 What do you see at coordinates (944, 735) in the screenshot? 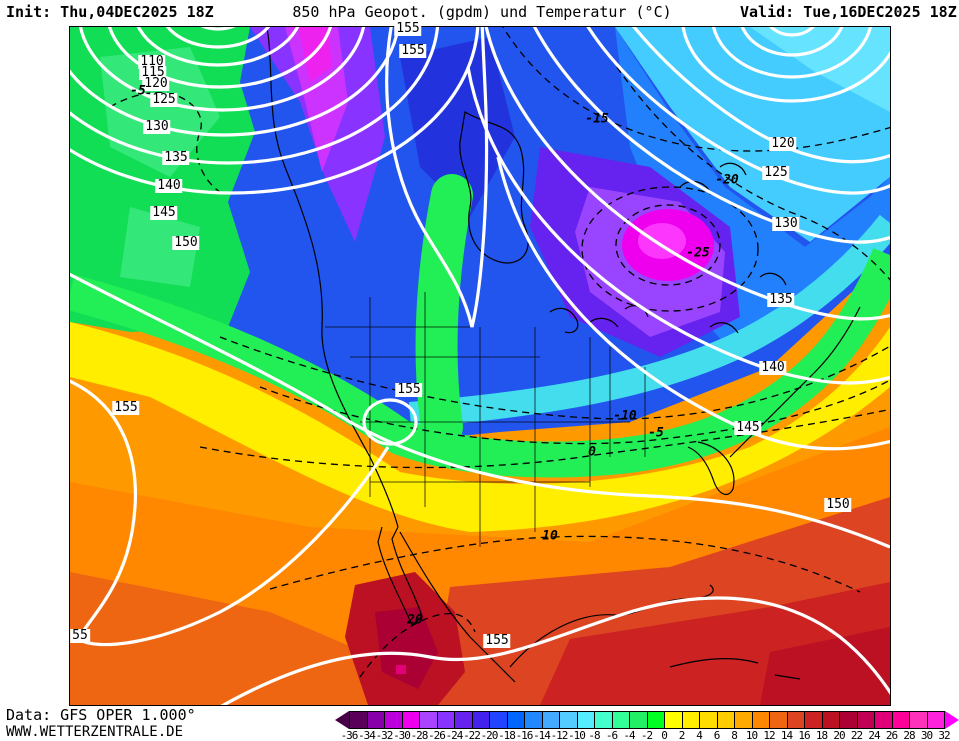
I see `colorbar-tick-label: 32` at bounding box center [944, 735].